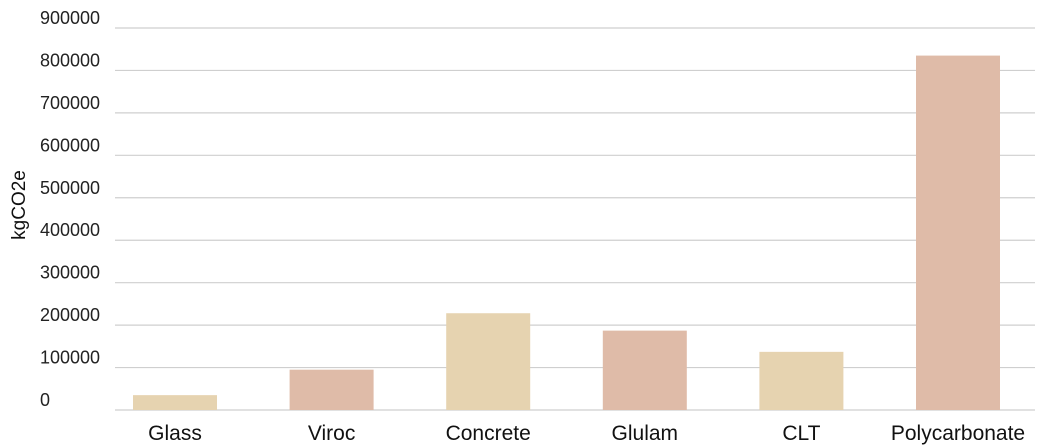 The image size is (1039, 446). I want to click on x-category-label: Viroc, so click(331, 433).